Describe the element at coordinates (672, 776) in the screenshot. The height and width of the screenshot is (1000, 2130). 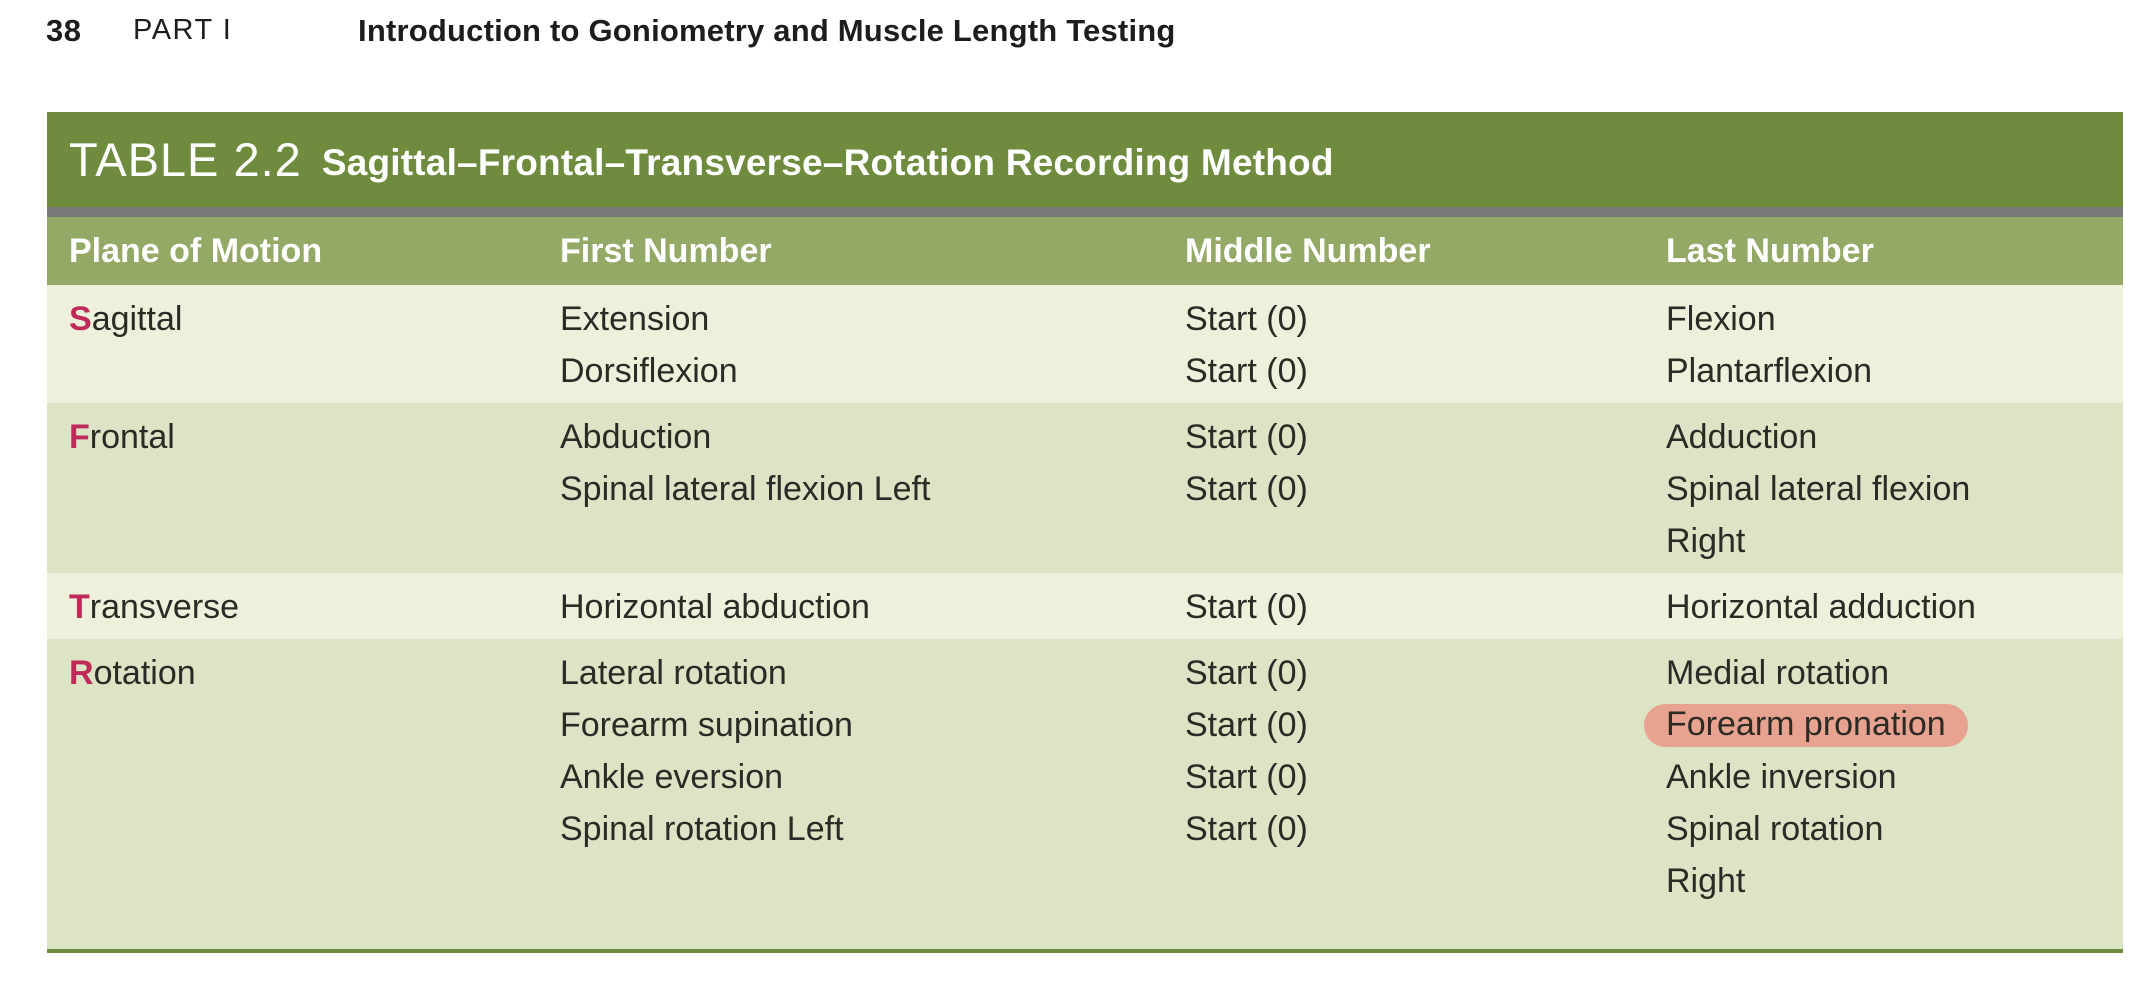
I see `cell-line: Ankle eversion` at that location.